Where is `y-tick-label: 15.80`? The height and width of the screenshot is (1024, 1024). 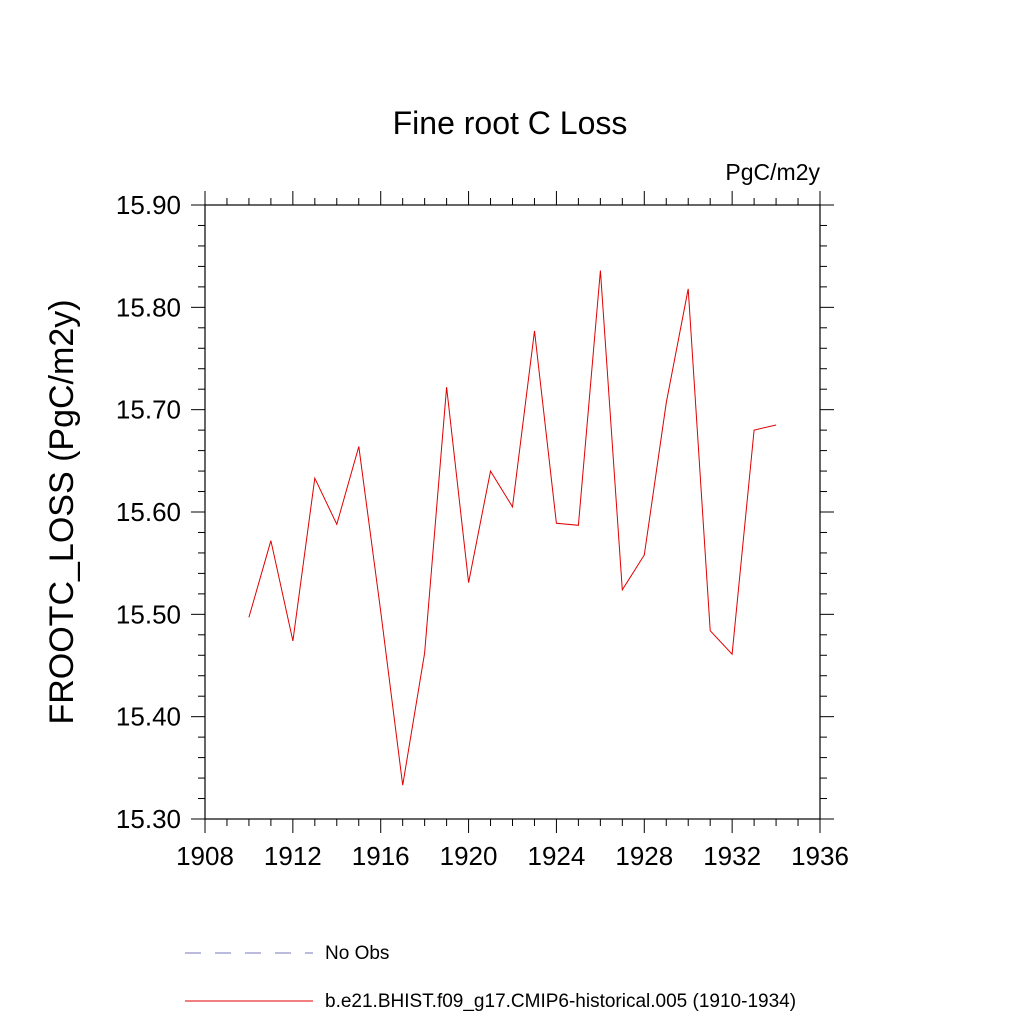 y-tick-label: 15.80 is located at coordinates (148, 307).